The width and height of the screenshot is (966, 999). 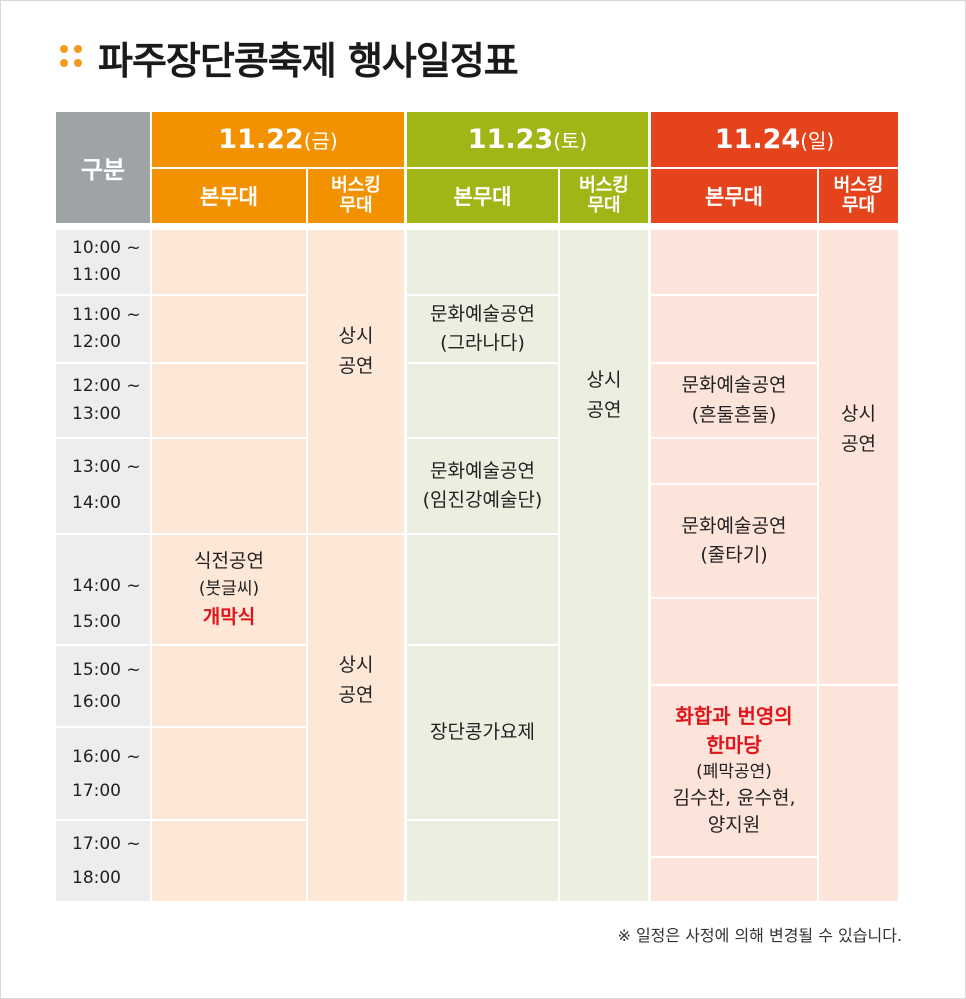 I want to click on time-slot: 14:00 ~ 15:00, so click(x=103, y=589).